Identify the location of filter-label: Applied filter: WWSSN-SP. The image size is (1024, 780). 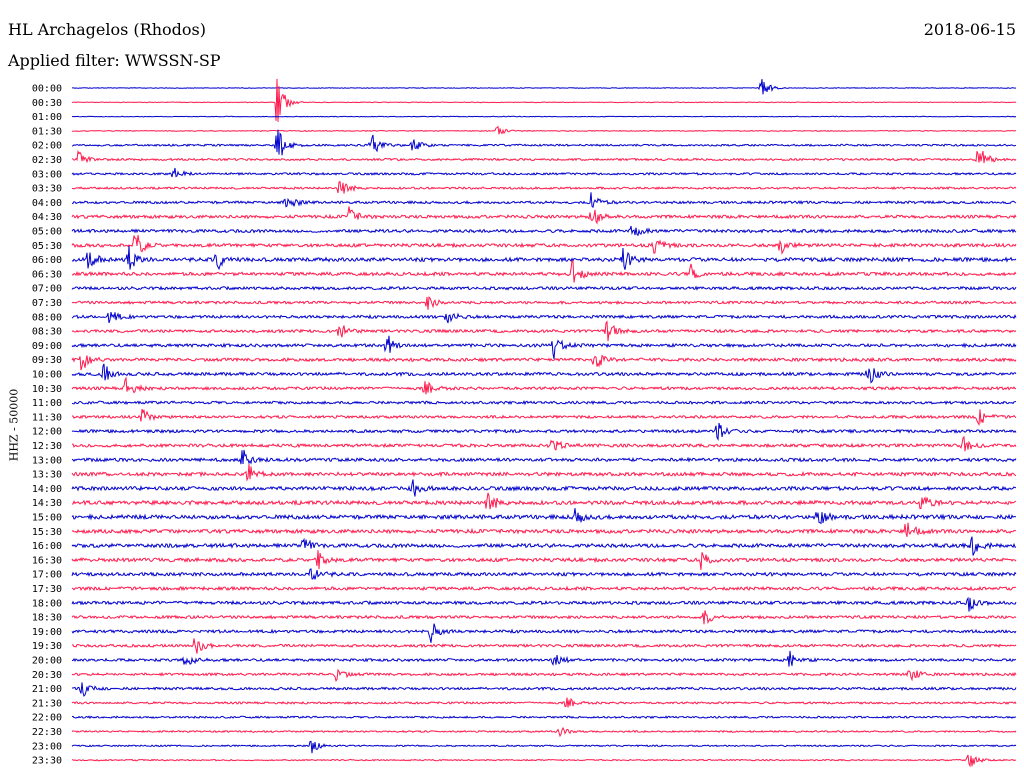
(114, 60).